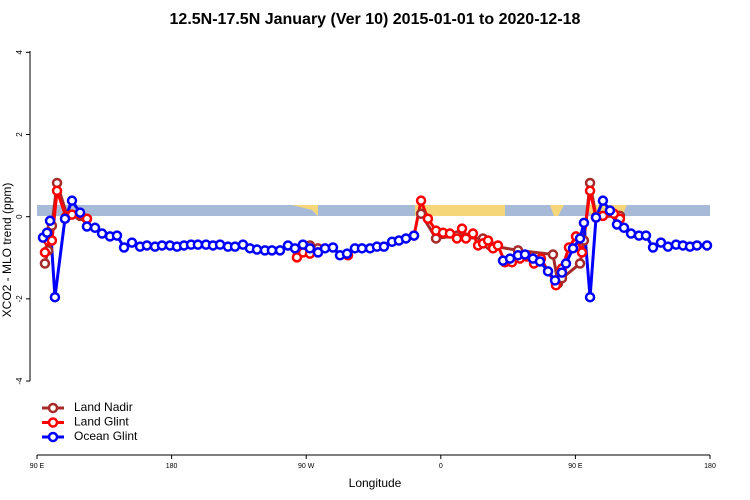 The width and height of the screenshot is (750, 500). Describe the element at coordinates (106, 436) in the screenshot. I see `legend-label: Ocean Glint` at that location.